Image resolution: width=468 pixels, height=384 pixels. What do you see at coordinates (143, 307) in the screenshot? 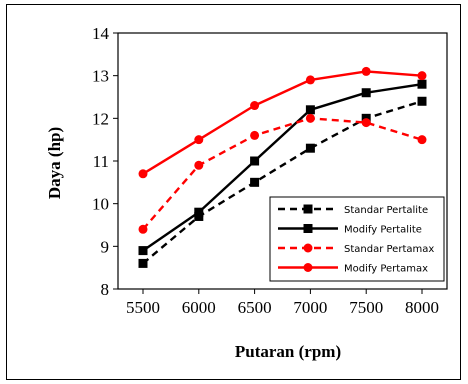
I see `x-tick-label: 5500` at bounding box center [143, 307].